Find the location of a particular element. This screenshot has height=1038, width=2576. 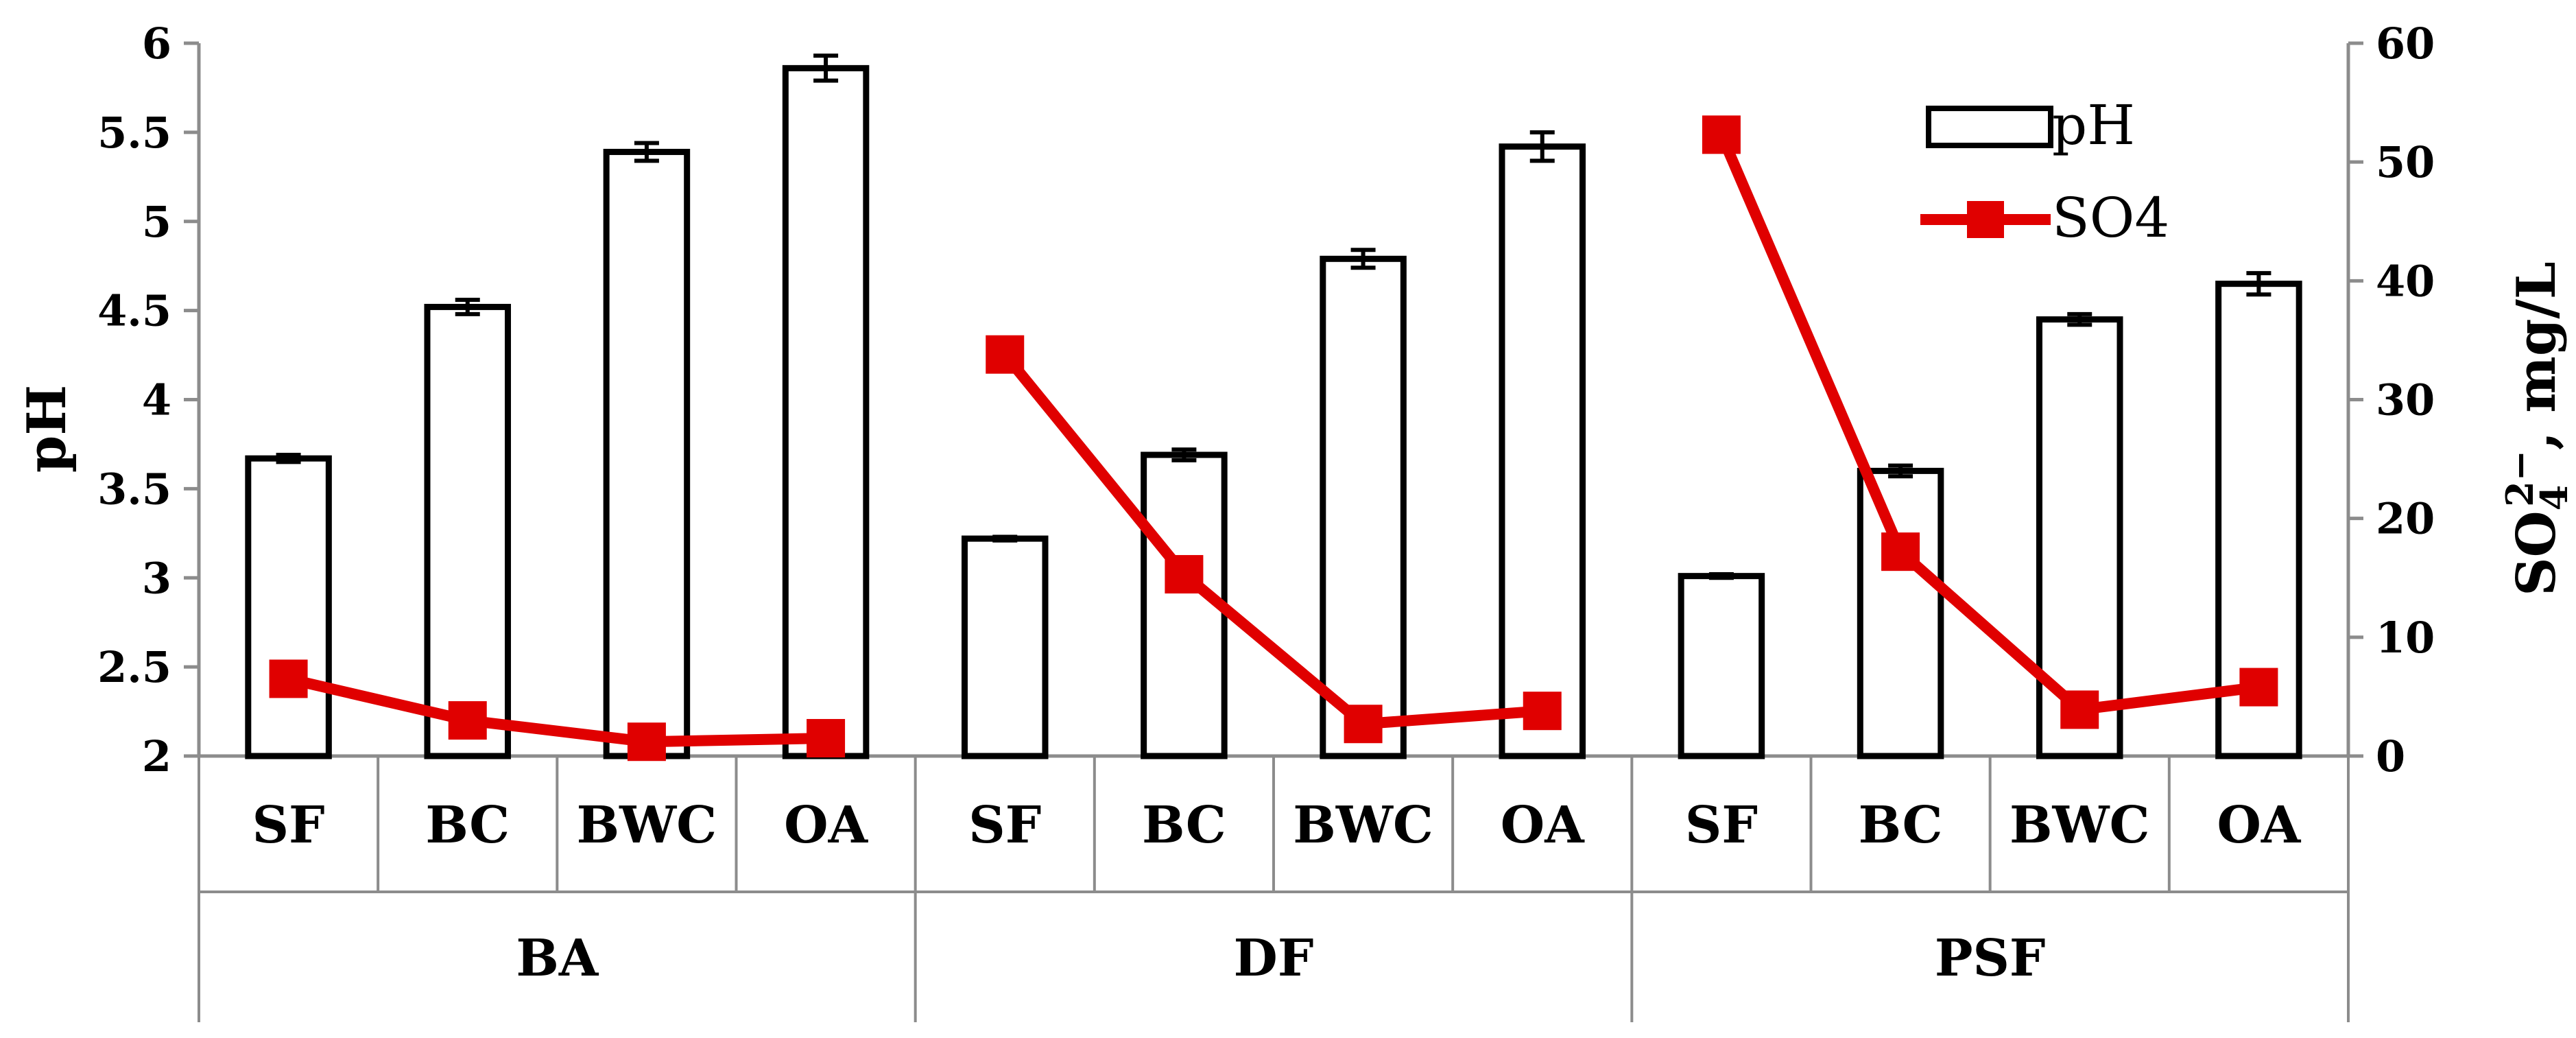

y-left-tick-label: 2 is located at coordinates (156, 756).